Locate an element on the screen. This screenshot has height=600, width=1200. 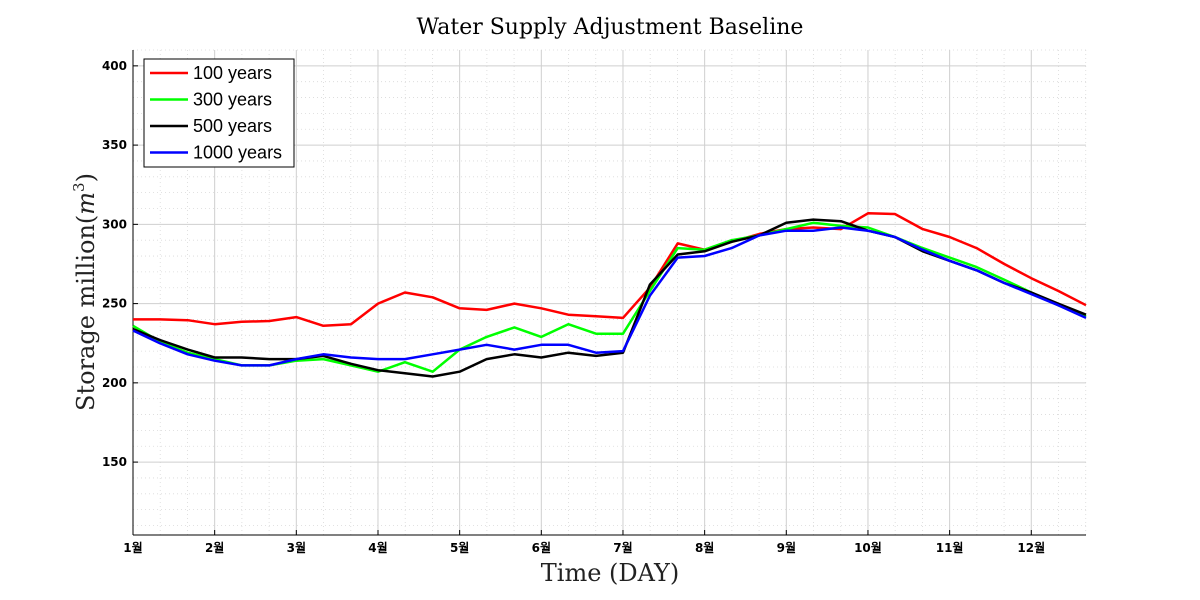
legend-label-2: 300 years is located at coordinates (232, 100).